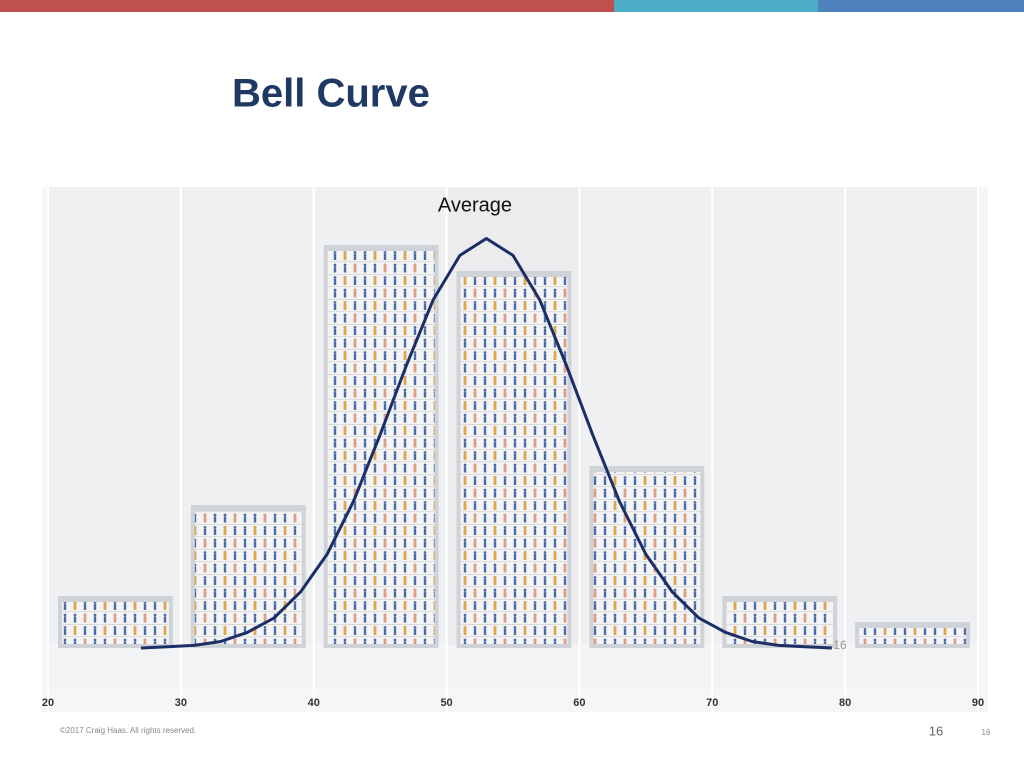  I want to click on x-tick-label: 80, so click(845, 703).